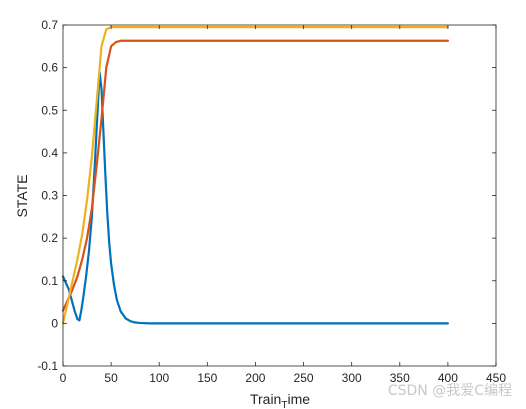 This screenshot has height=409, width=526. I want to click on x-tick-label: 250, so click(304, 378).